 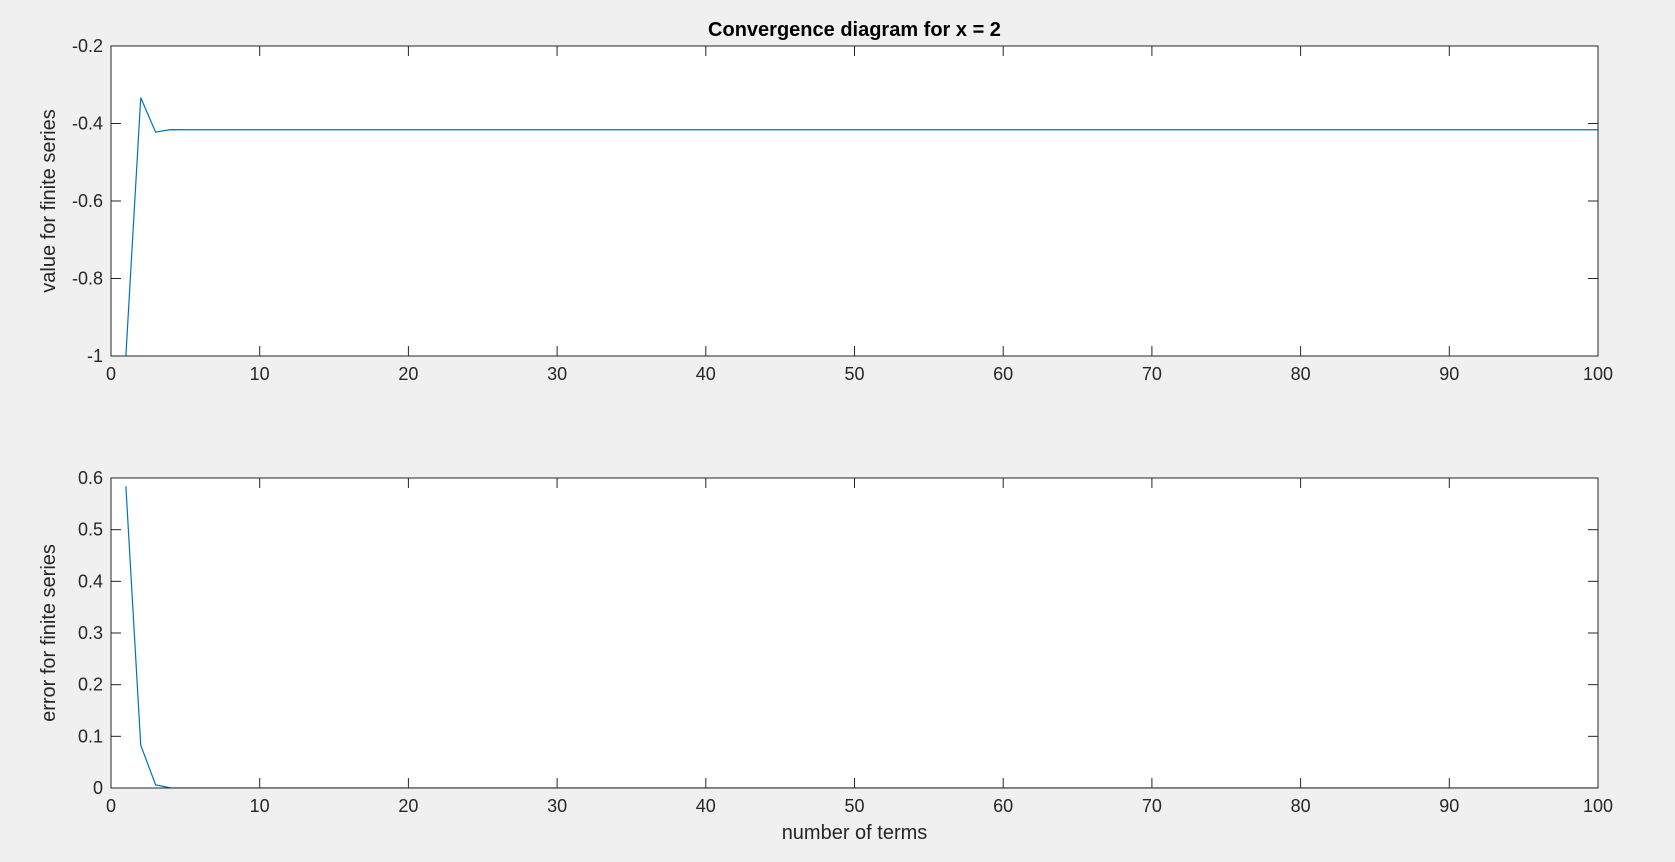 What do you see at coordinates (87, 46) in the screenshot?
I see `y-tick-label: -0.2` at bounding box center [87, 46].